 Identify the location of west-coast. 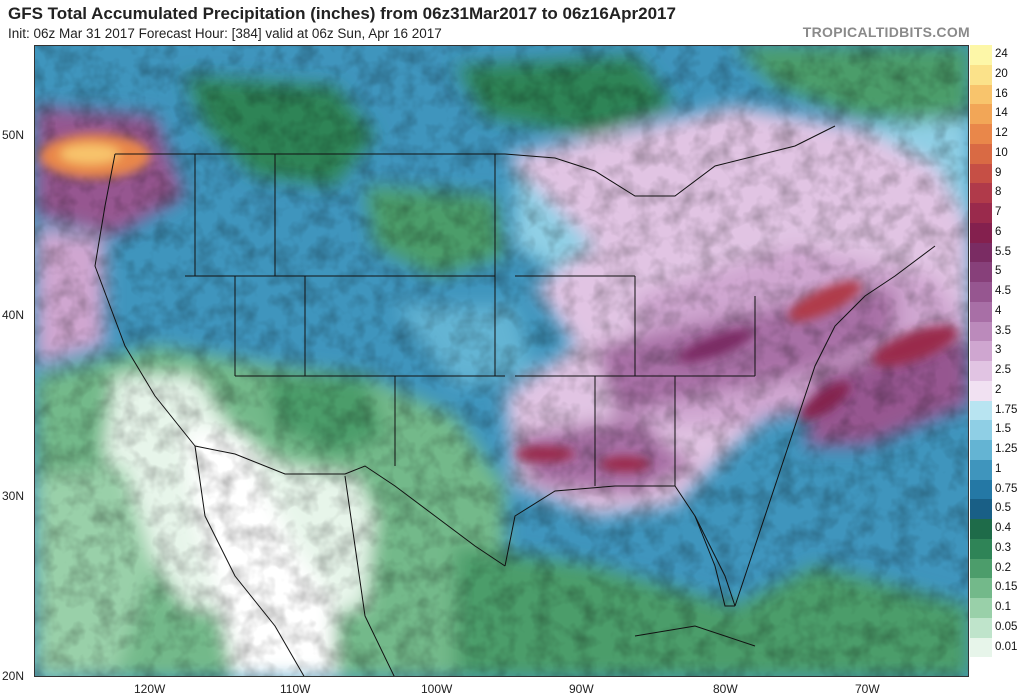
(145, 300).